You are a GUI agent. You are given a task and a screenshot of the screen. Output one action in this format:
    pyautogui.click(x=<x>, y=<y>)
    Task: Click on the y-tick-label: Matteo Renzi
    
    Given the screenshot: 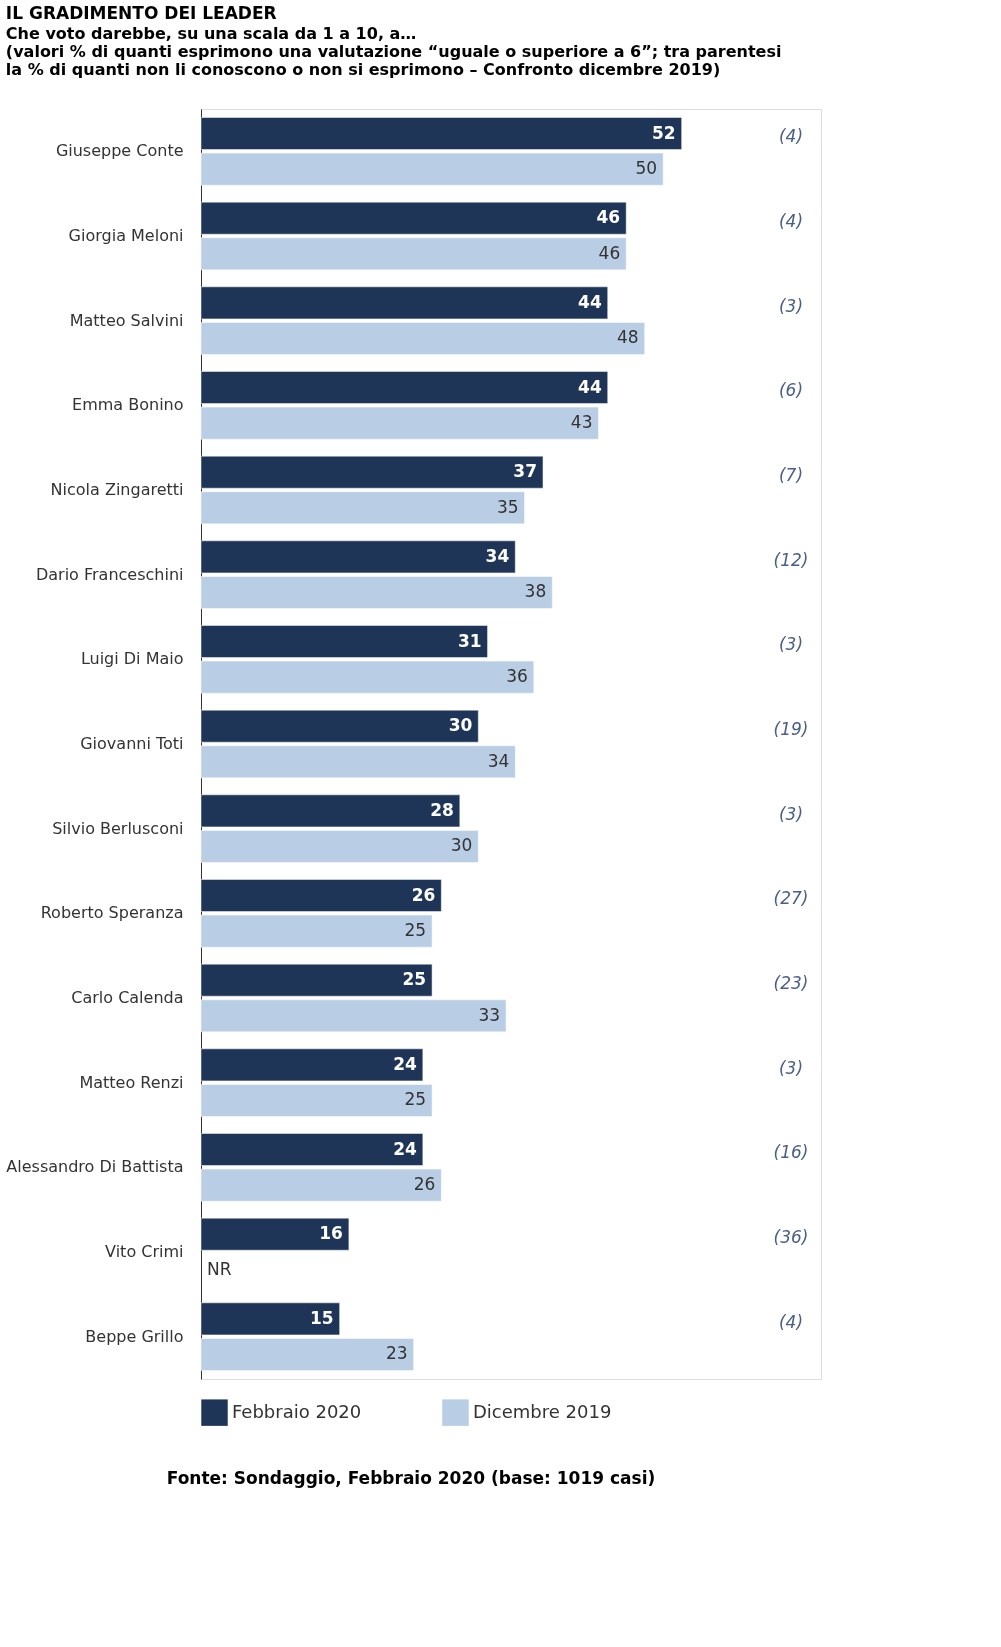 What is the action you would take?
    pyautogui.click(x=131, y=1082)
    